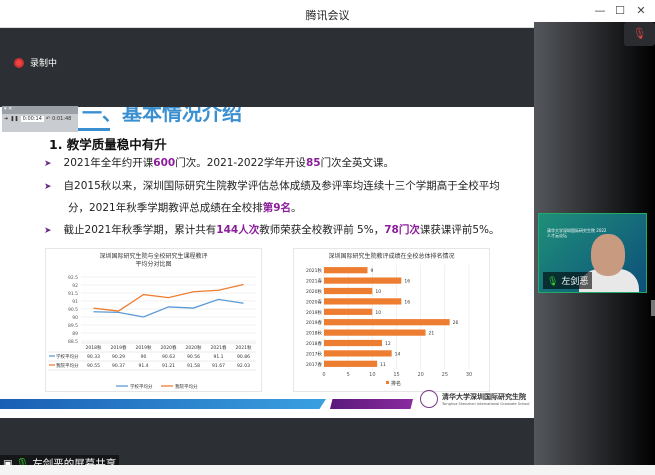 The image size is (655, 475). I want to click on data-label: 26, so click(456, 323).